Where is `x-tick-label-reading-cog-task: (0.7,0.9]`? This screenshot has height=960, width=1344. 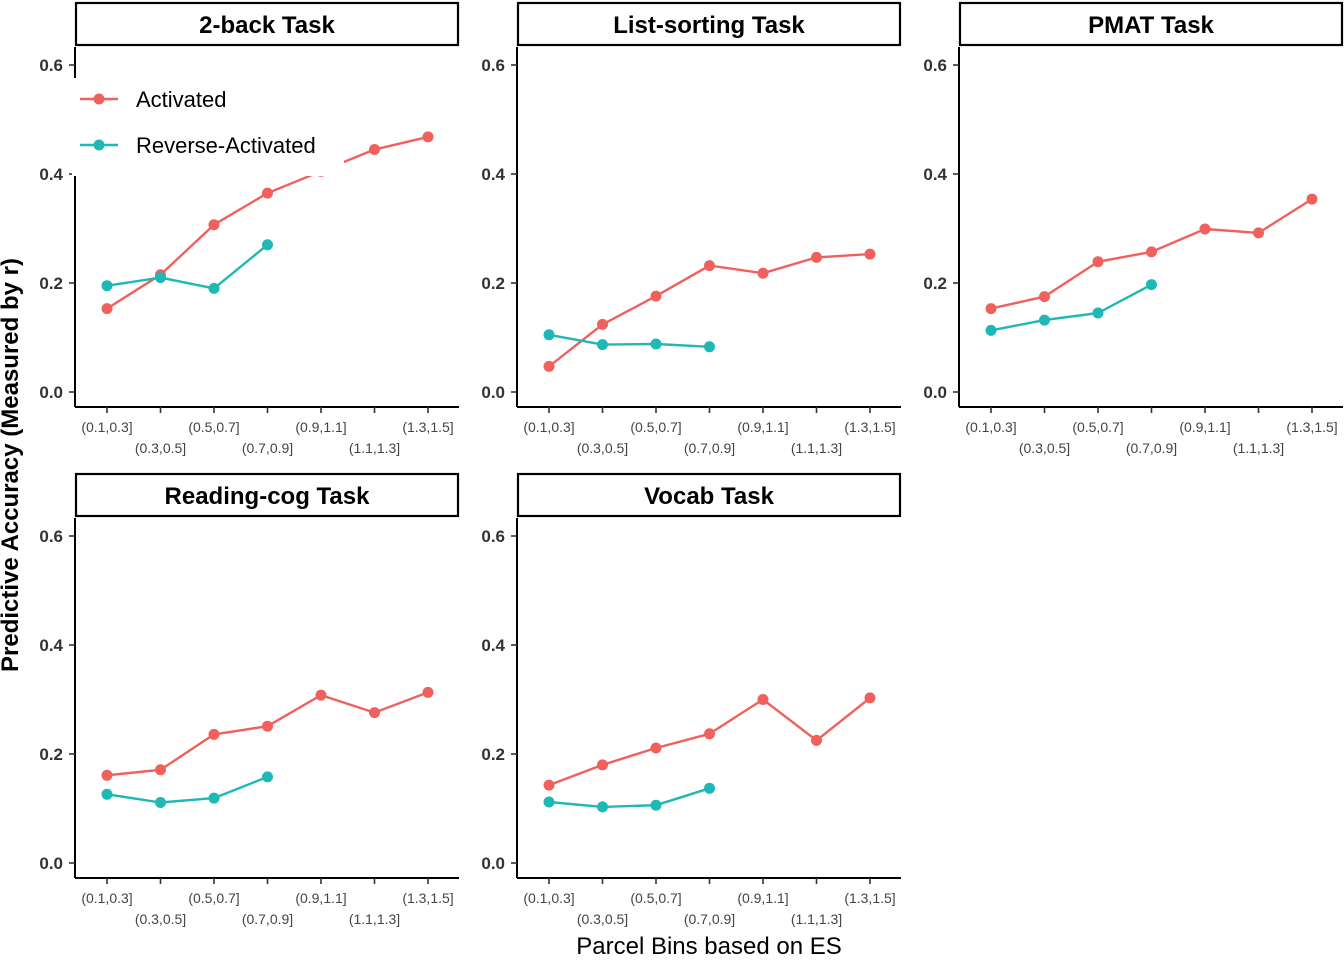 x-tick-label-reading-cog-task: (0.7,0.9] is located at coordinates (267, 919).